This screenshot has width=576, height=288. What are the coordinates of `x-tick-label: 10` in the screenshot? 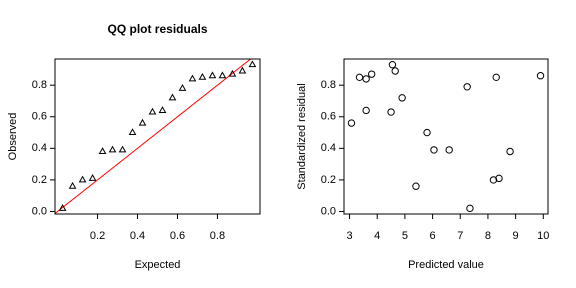 It's located at (543, 236).